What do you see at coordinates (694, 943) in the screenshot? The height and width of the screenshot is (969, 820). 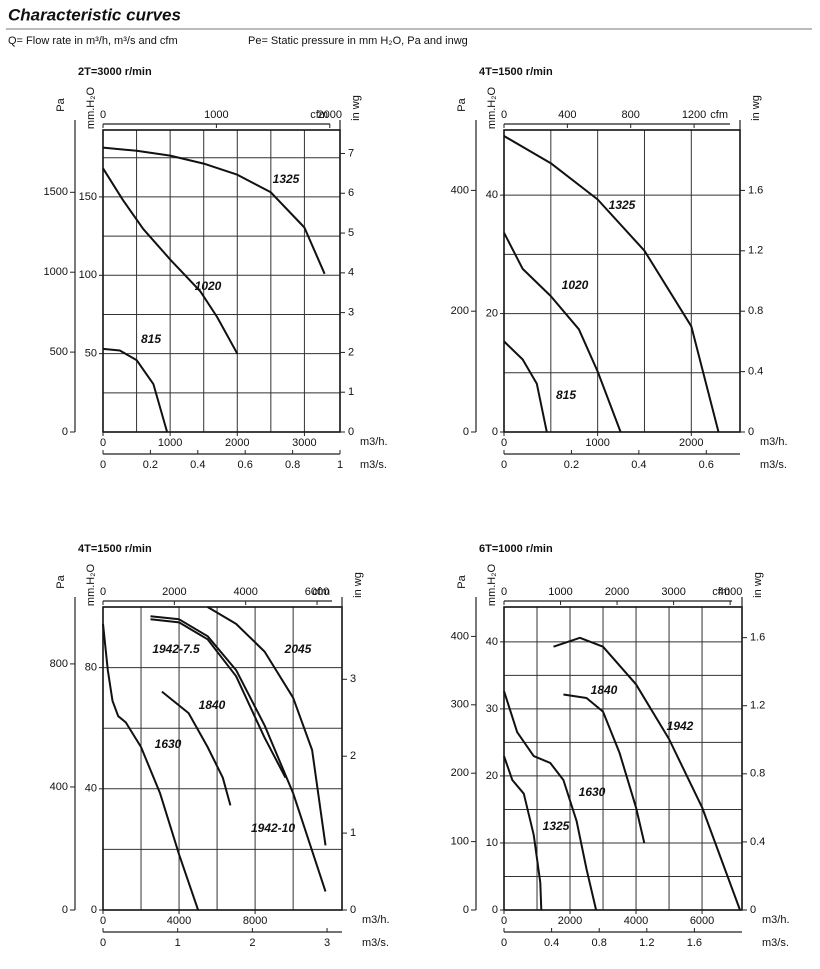 I see `m3s-tick-label: 1.6` at bounding box center [694, 943].